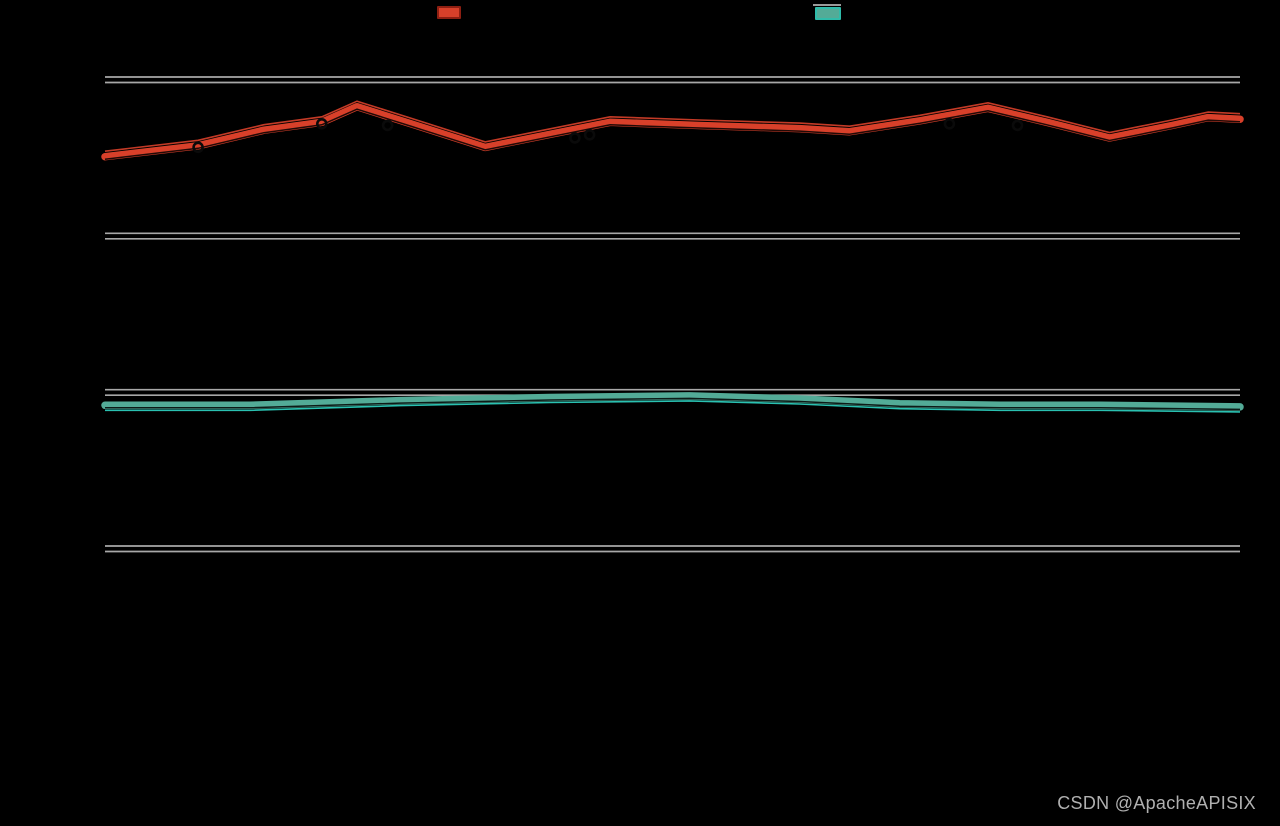  Describe the element at coordinates (640, 15) in the screenshot. I see `chart-legend` at that location.